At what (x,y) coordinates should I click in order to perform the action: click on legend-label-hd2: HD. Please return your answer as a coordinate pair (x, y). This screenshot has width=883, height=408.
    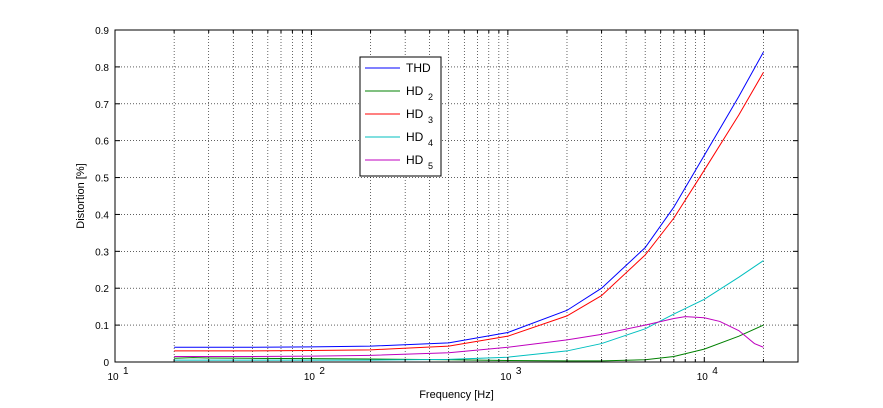
    Looking at the image, I should click on (415, 91).